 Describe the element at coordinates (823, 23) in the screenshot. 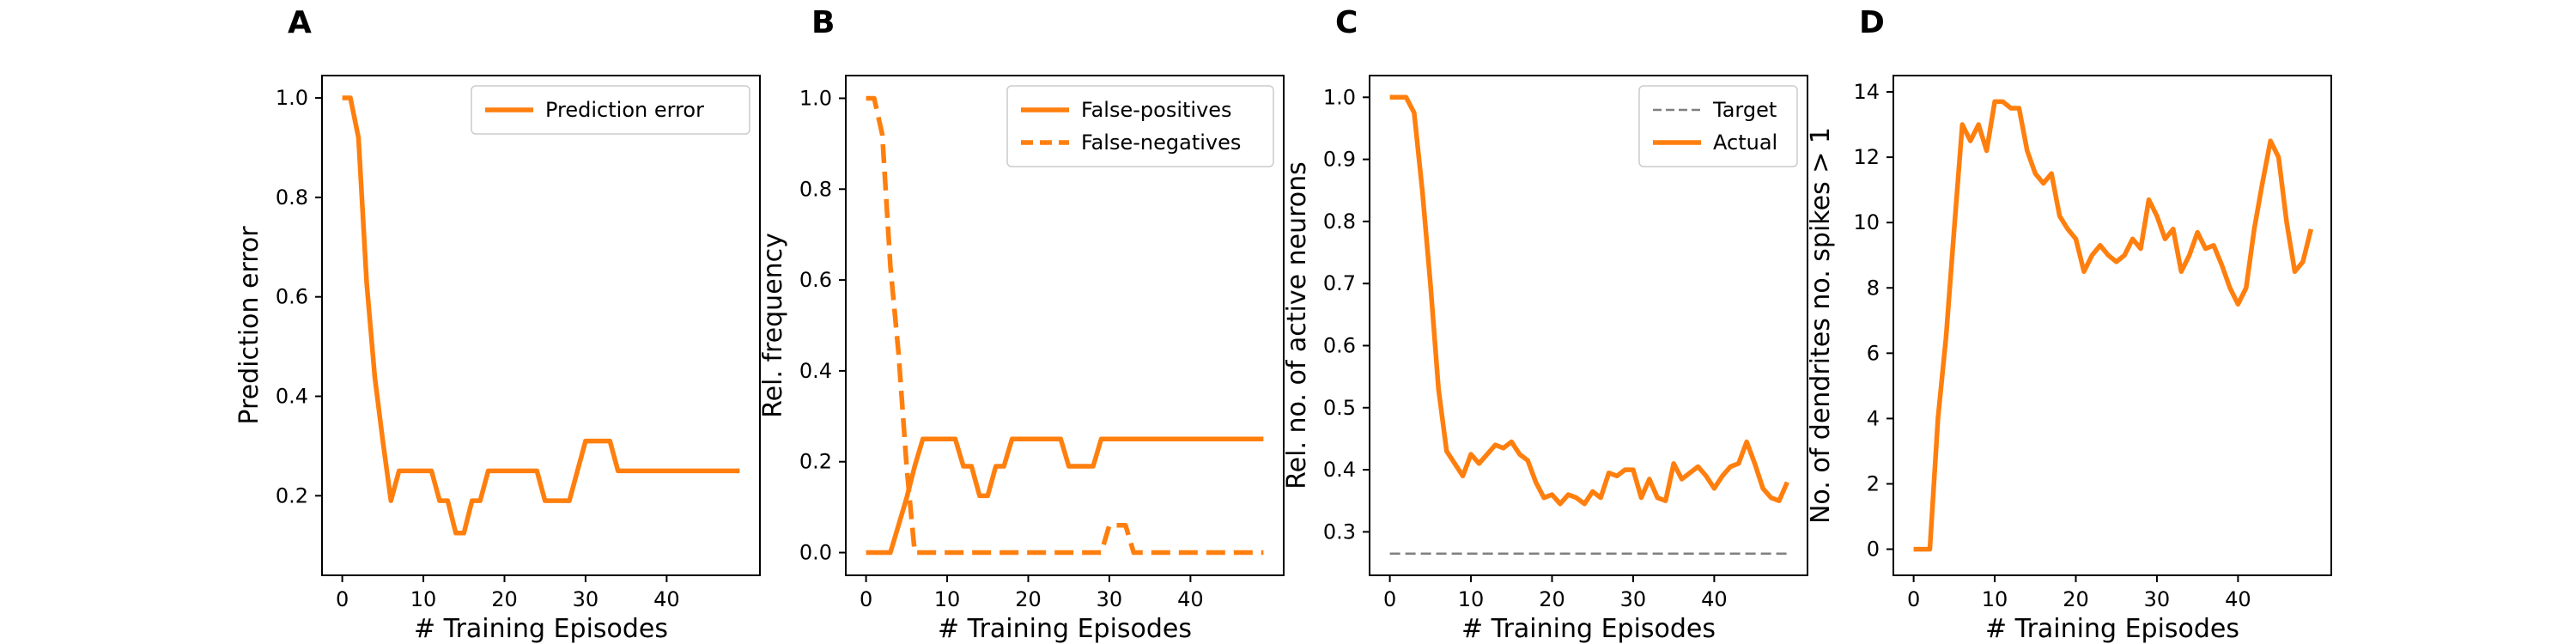

I see `panel-letter: B` at that location.